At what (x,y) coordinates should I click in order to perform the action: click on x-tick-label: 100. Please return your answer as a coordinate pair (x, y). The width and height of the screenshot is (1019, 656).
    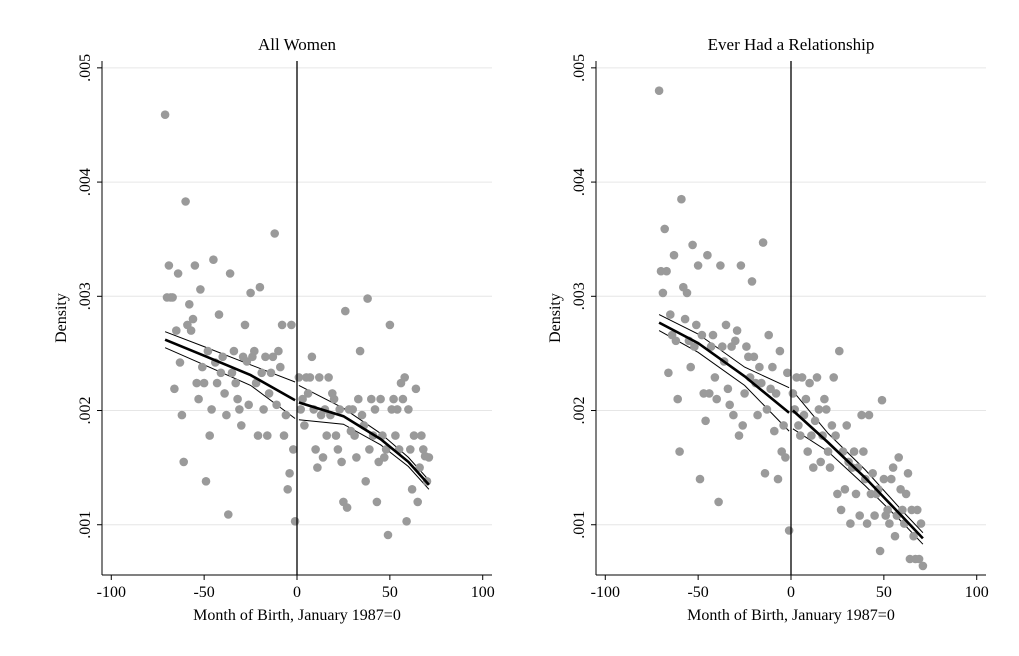
    Looking at the image, I should click on (483, 592).